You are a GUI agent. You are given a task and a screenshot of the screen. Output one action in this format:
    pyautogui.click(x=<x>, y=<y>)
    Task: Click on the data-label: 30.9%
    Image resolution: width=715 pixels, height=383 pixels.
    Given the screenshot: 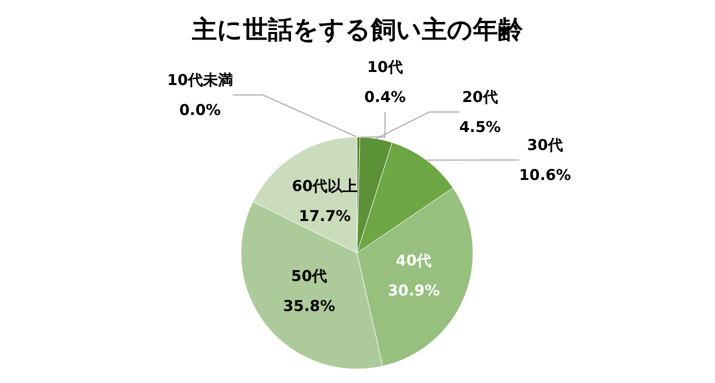 What is the action you would take?
    pyautogui.click(x=414, y=290)
    